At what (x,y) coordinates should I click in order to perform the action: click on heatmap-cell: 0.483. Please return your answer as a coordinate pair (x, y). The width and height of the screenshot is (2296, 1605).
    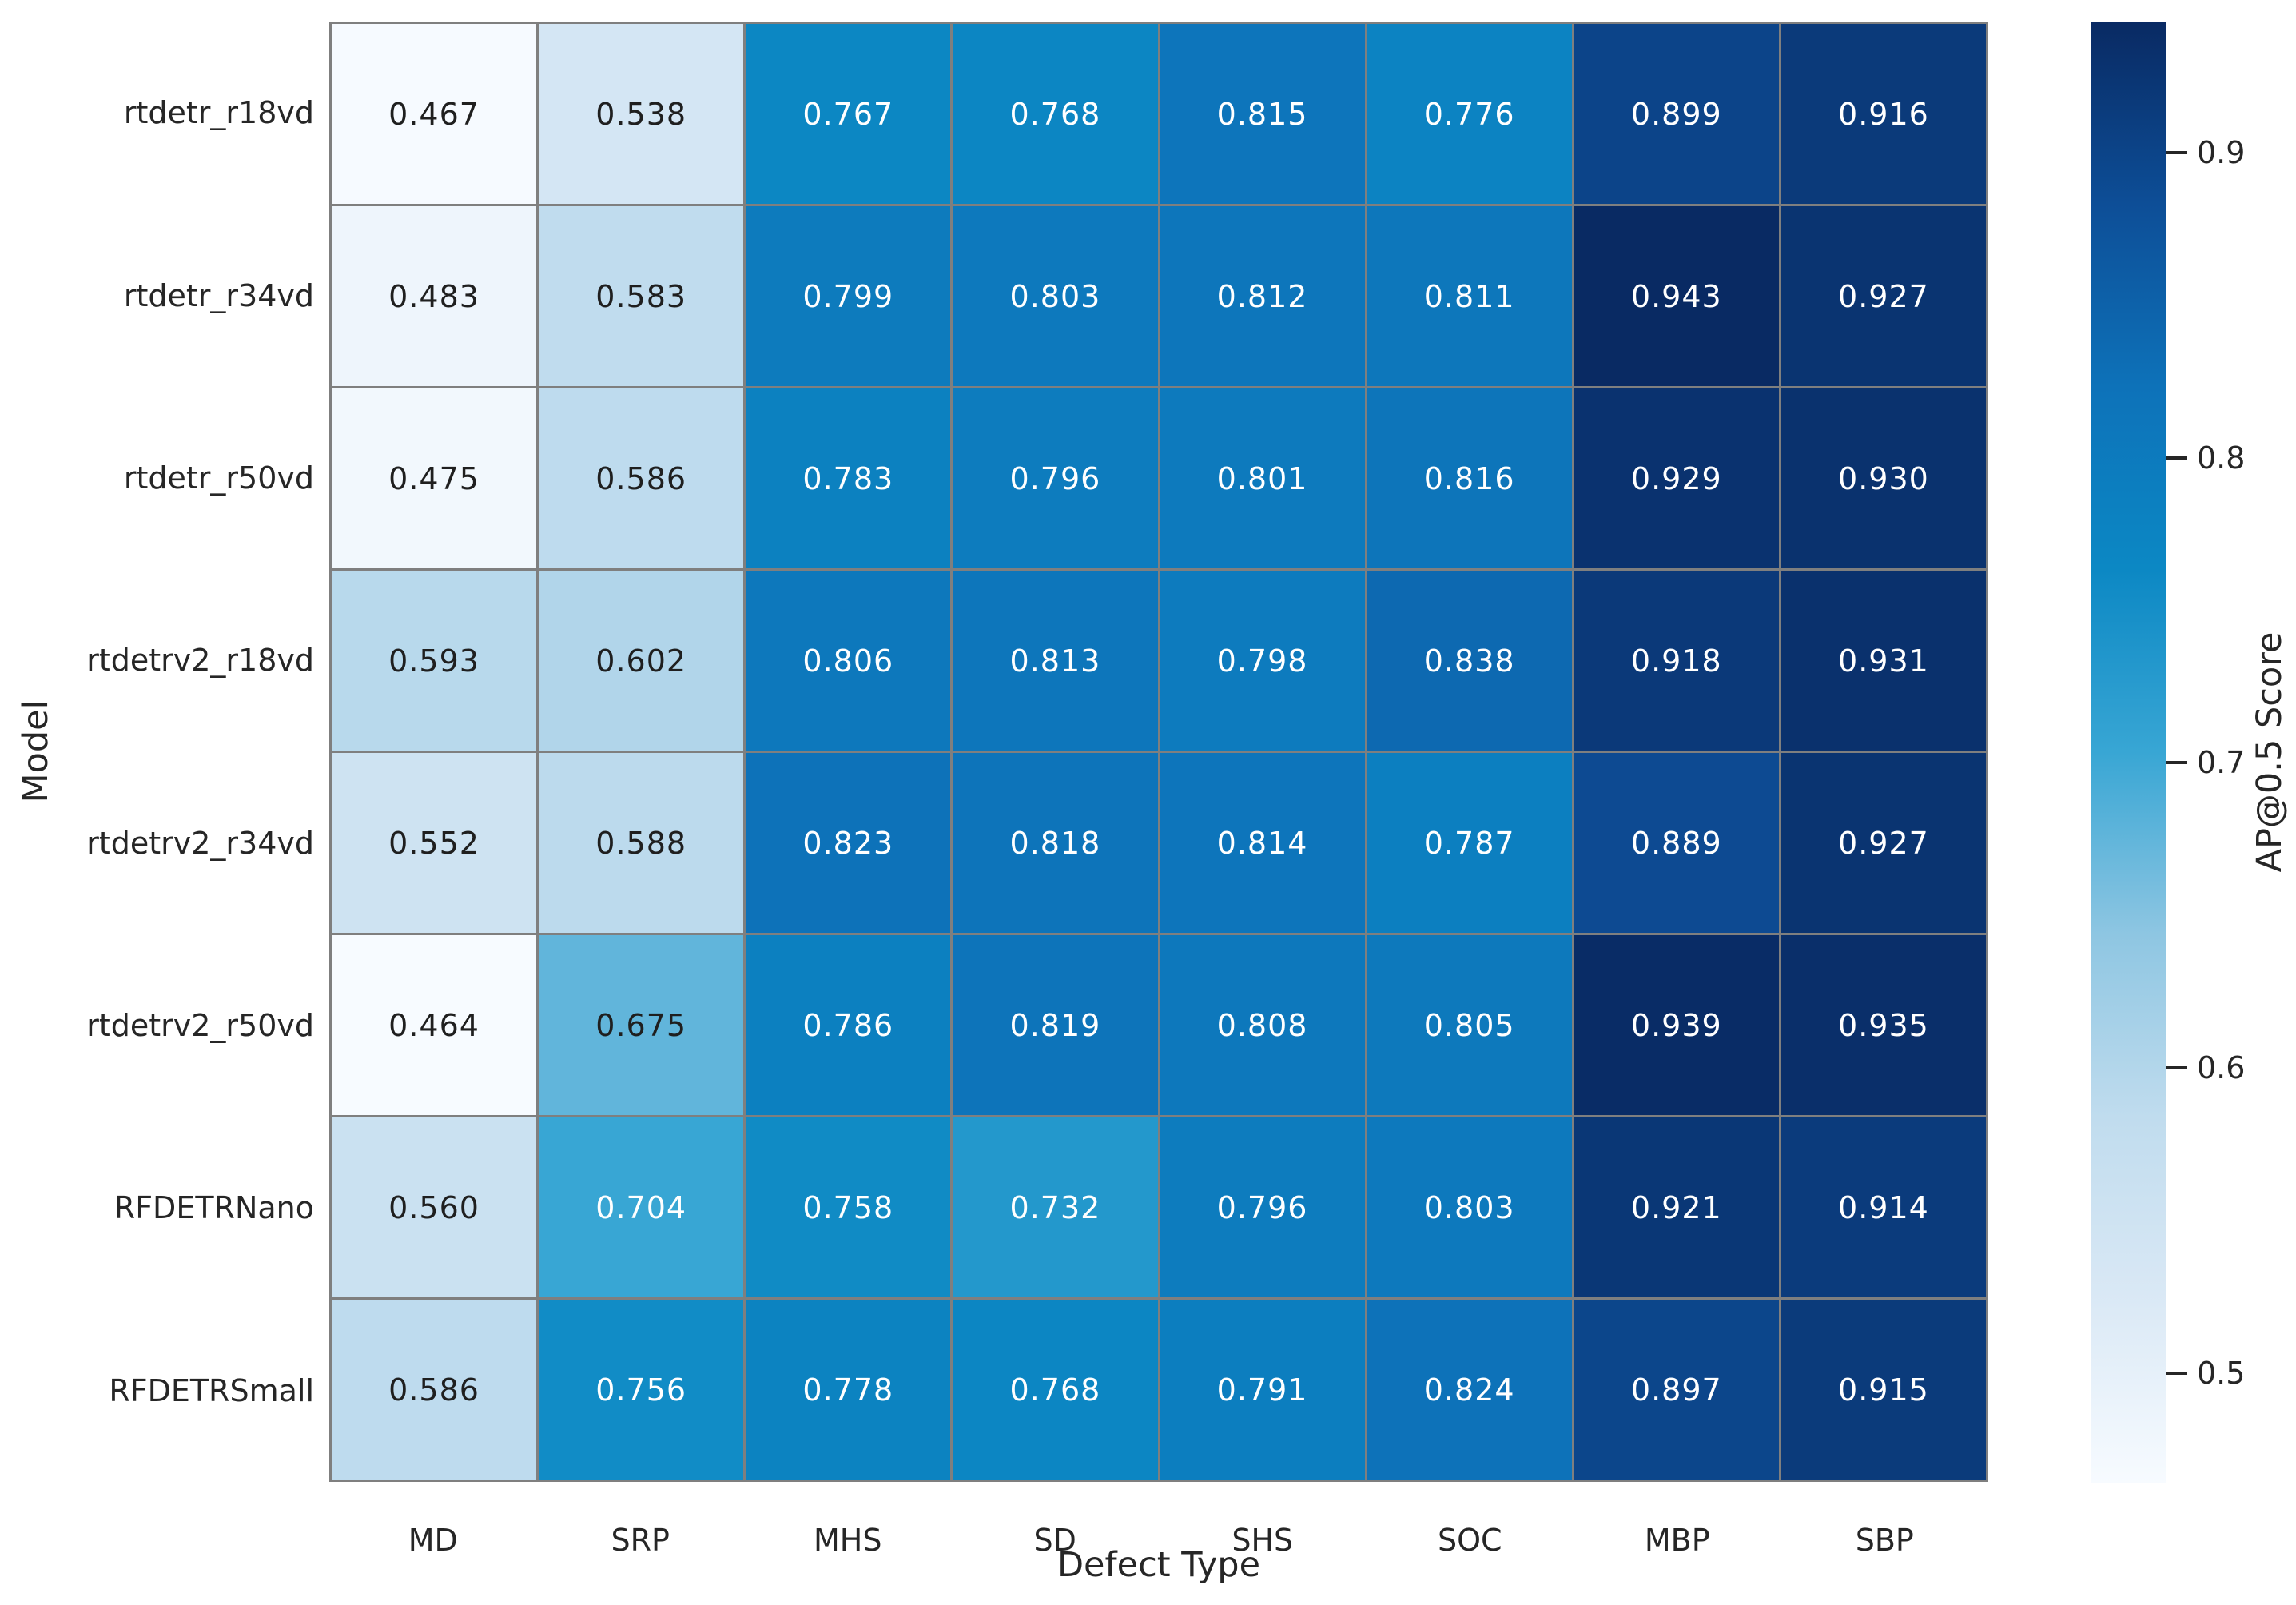
    Looking at the image, I should click on (434, 296).